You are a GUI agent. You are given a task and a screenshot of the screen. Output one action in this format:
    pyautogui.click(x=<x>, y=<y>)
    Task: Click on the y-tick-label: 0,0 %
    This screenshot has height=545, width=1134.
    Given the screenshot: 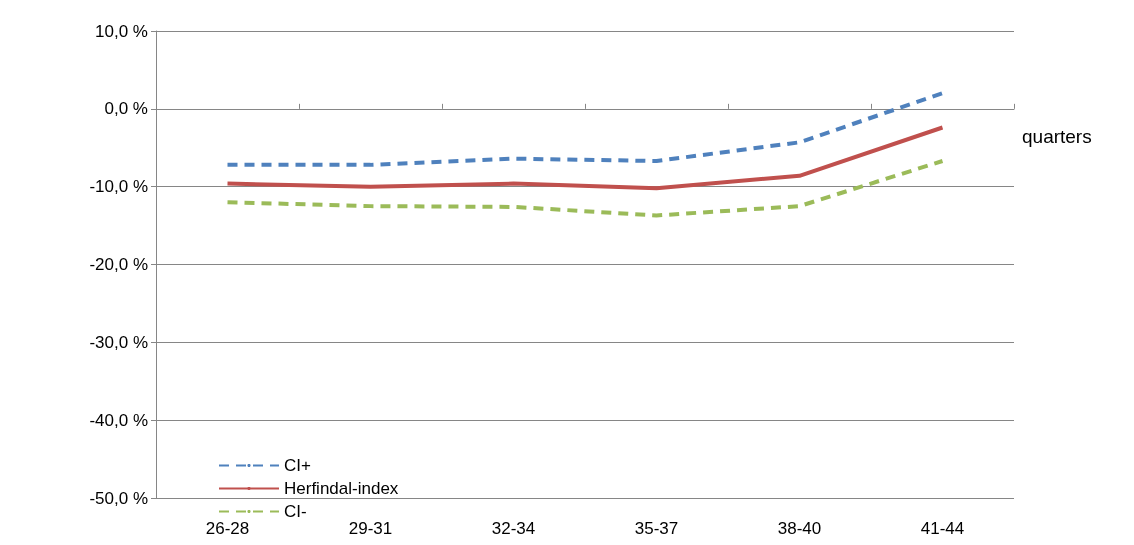 What is the action you would take?
    pyautogui.click(x=126, y=109)
    